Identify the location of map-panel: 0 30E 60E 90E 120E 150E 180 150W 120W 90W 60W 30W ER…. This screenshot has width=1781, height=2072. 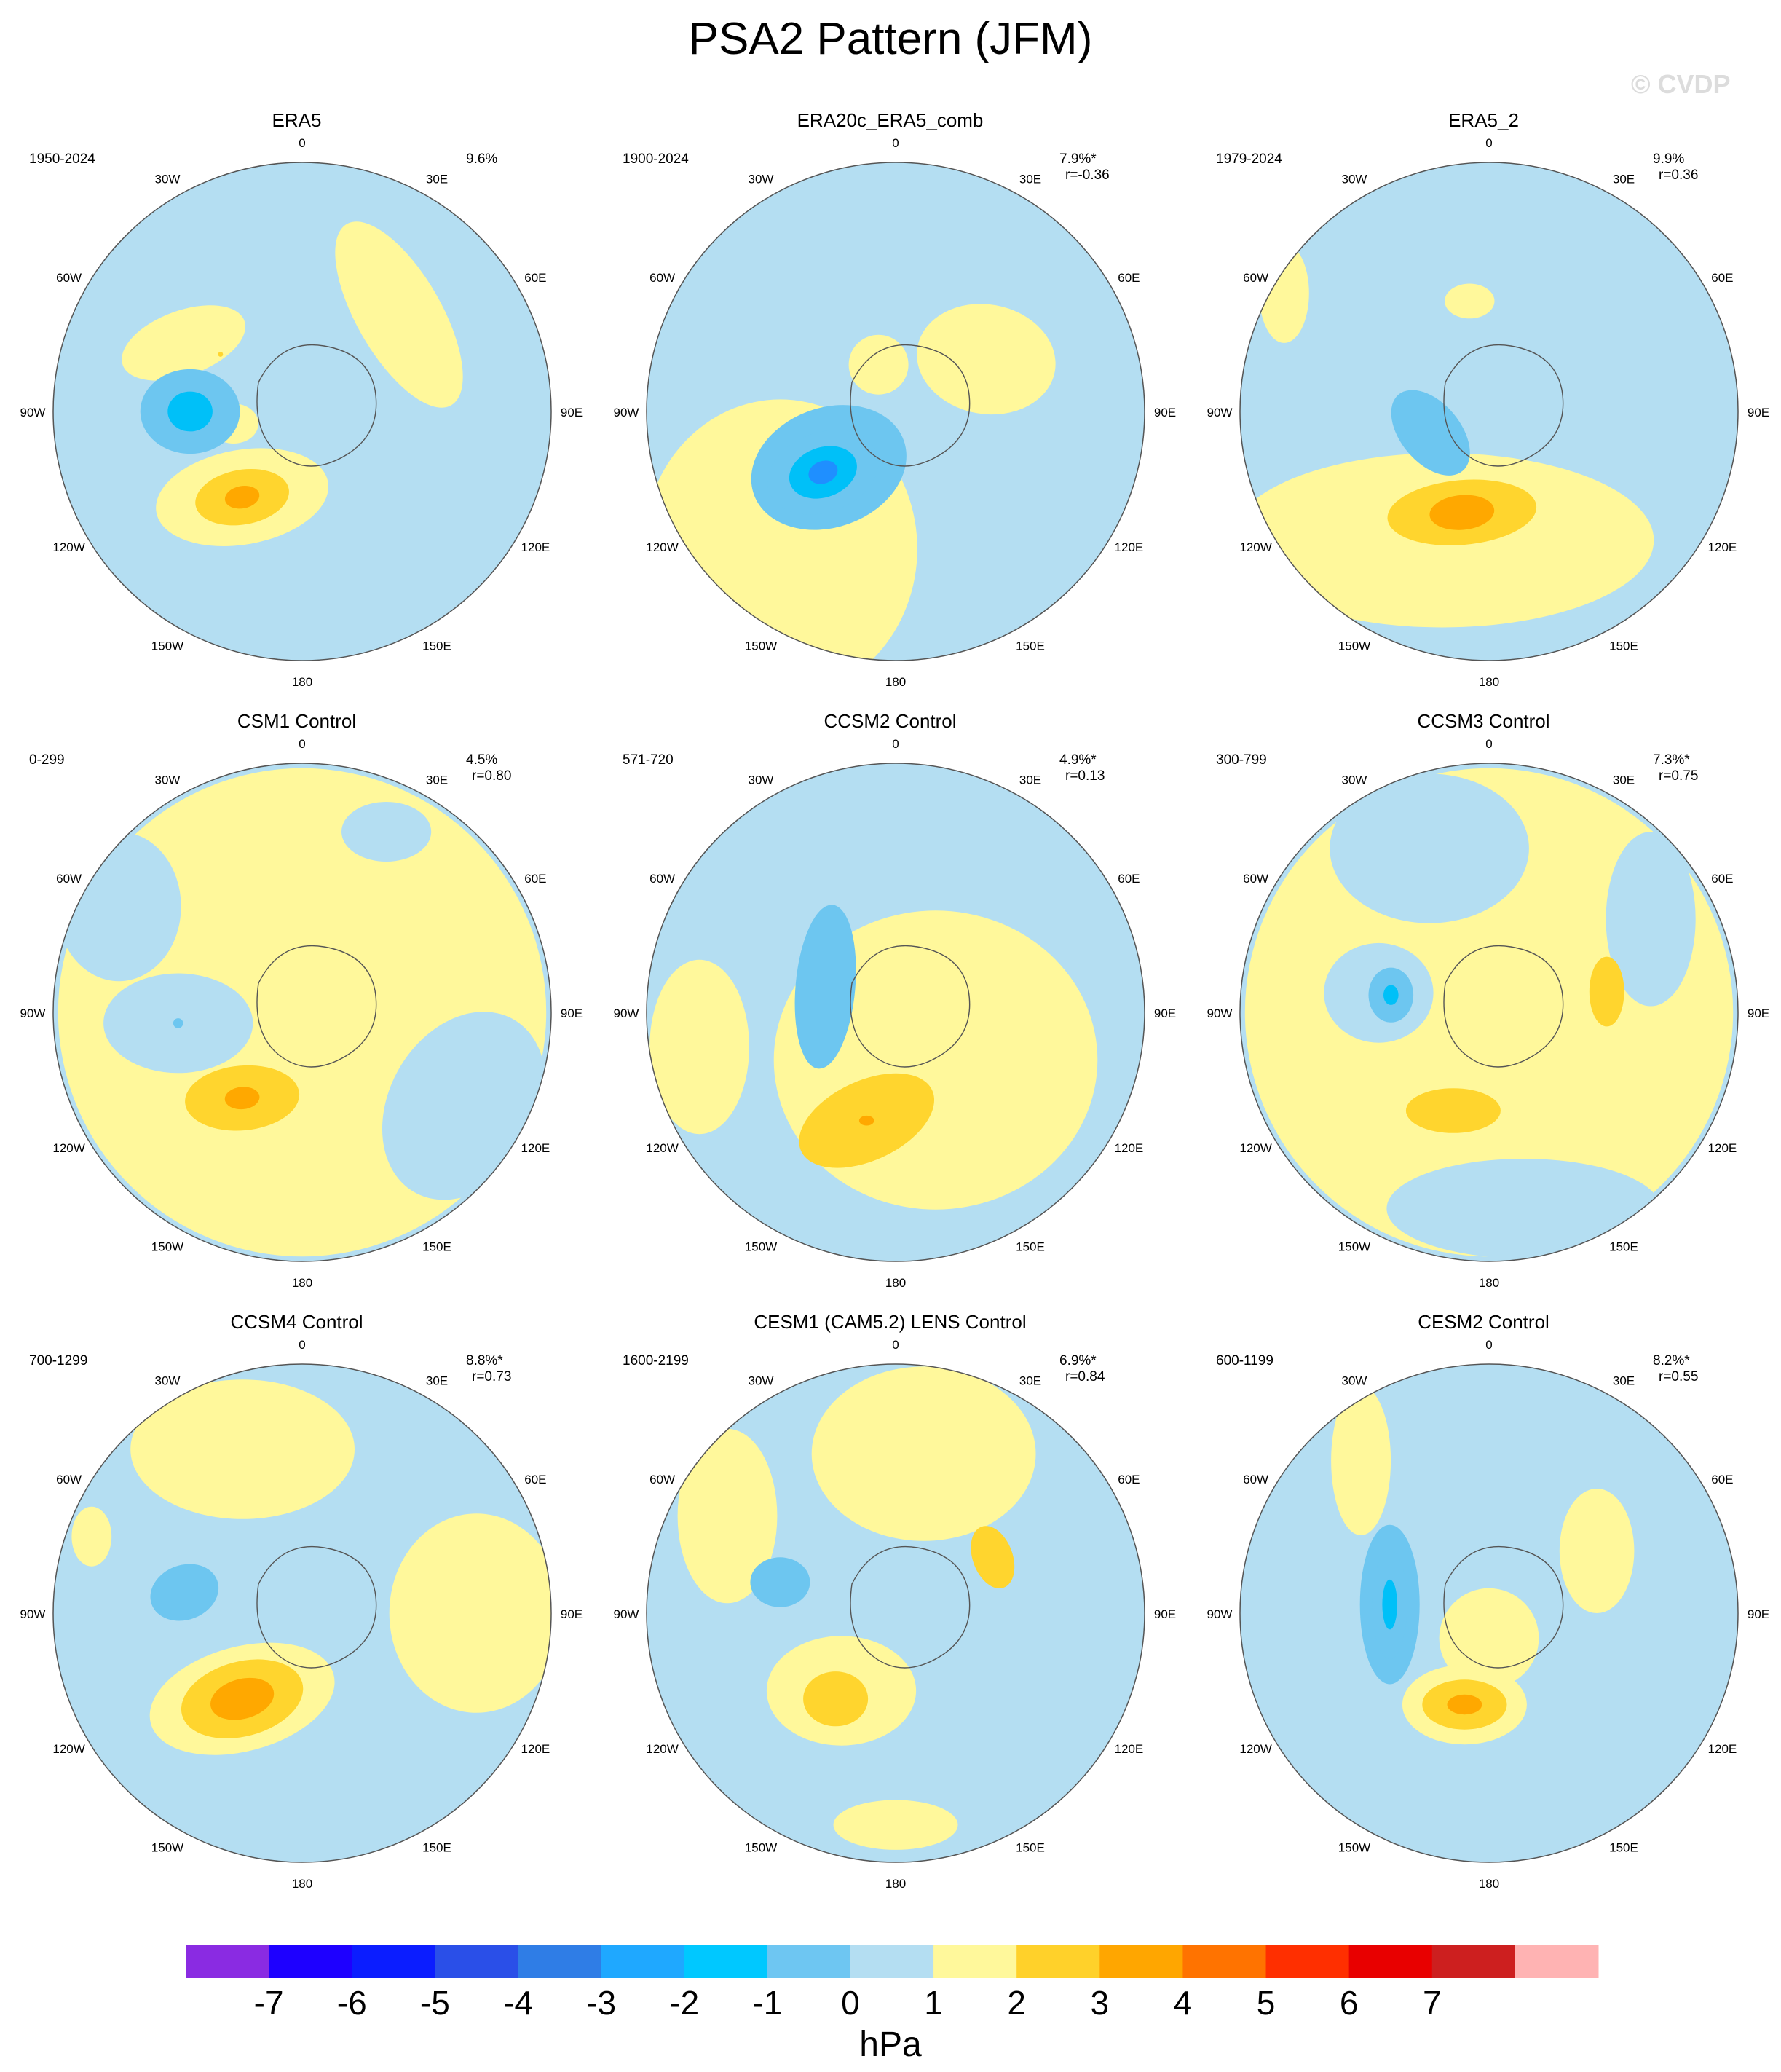
(296, 407).